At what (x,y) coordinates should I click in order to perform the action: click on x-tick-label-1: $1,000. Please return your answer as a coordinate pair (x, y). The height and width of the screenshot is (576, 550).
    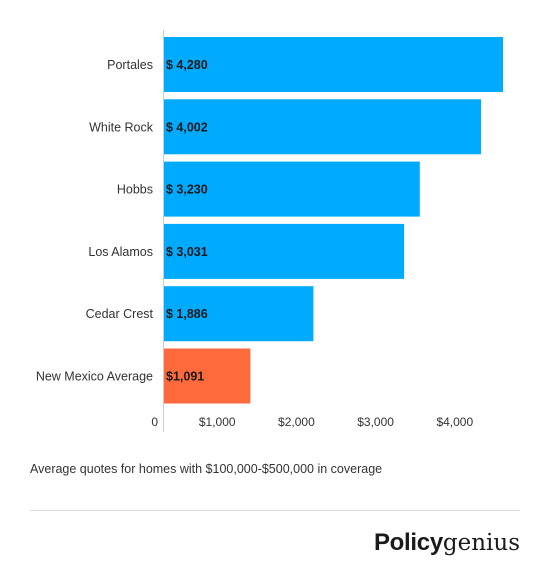
    Looking at the image, I should click on (217, 422).